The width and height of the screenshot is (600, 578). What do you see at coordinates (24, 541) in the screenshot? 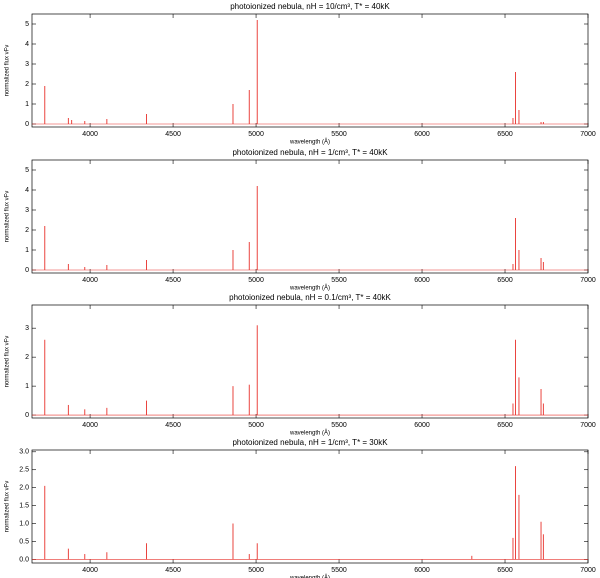
I see `y-tick-label: 0.5` at bounding box center [24, 541].